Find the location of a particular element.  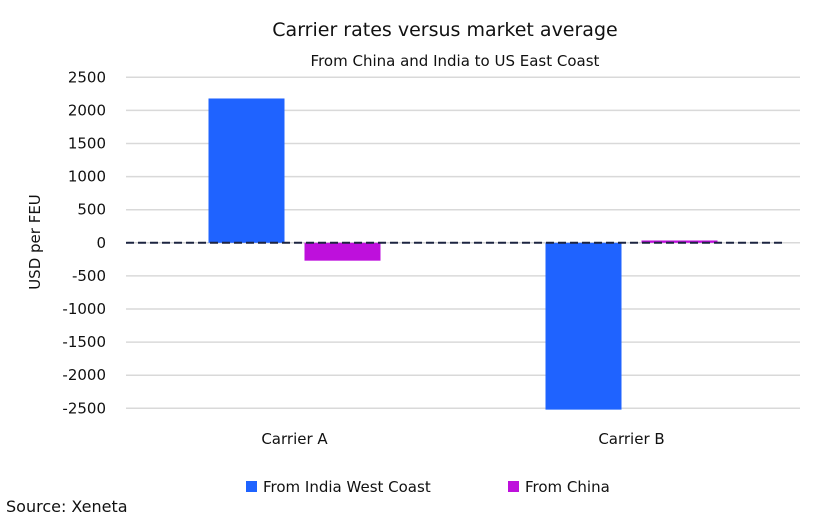

y-tick-label: 2000 is located at coordinates (87, 110).